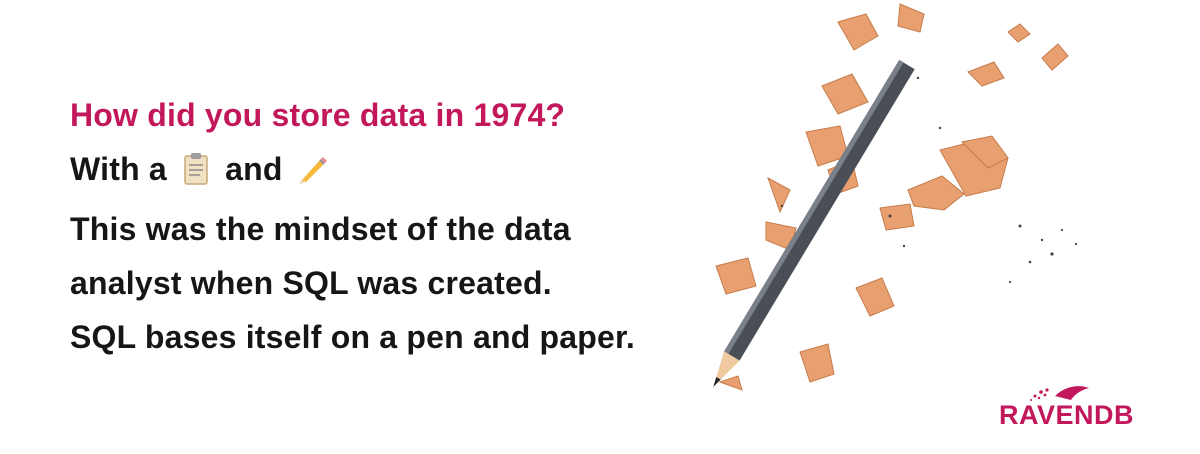  Describe the element at coordinates (1067, 415) in the screenshot. I see `logo-text: RAVENDB` at that location.